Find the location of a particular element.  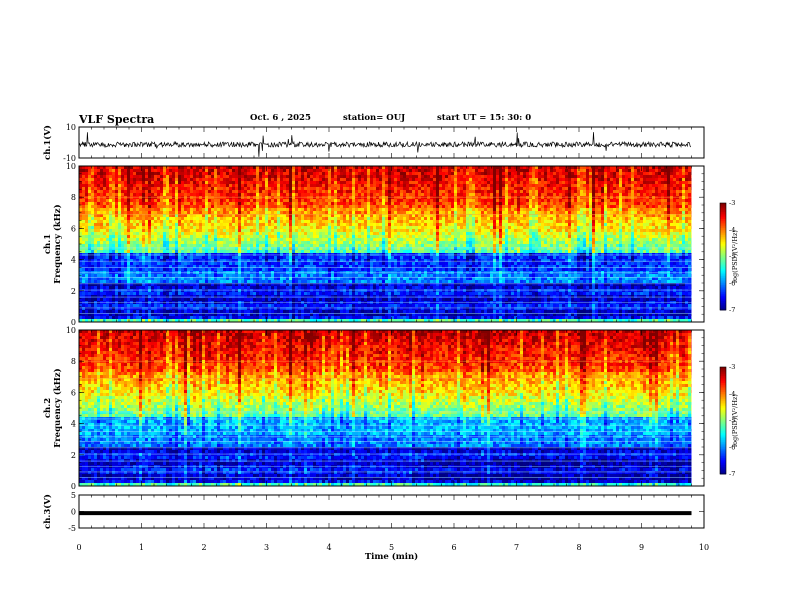

ch1-spectrogram-colorbar is located at coordinates (723, 256).